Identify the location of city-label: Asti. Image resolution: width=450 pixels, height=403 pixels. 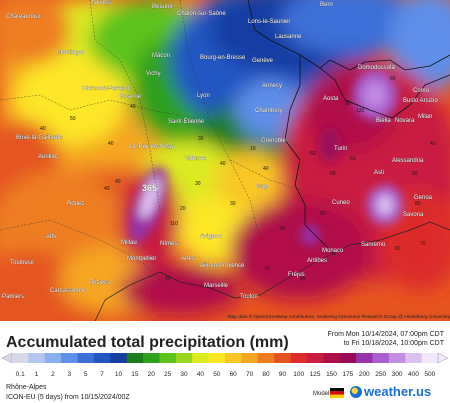
(379, 173).